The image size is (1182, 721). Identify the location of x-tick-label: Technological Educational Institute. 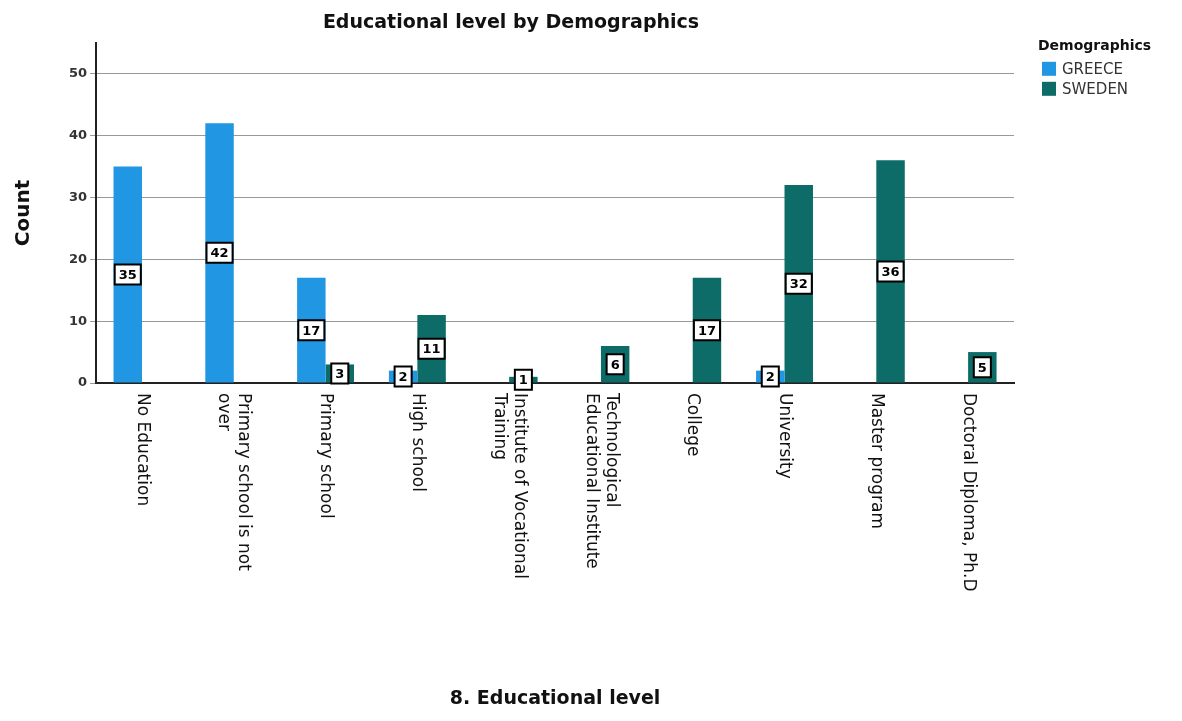
(602, 480).